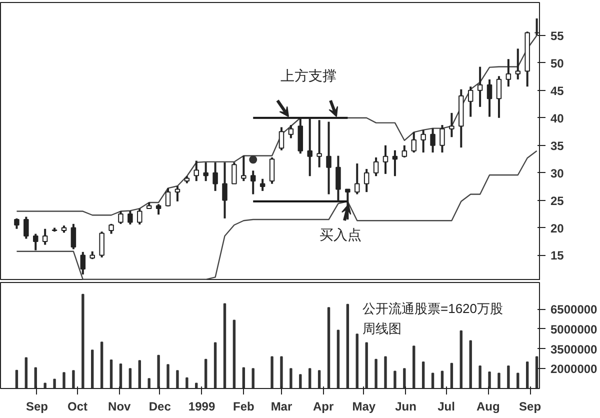 This screenshot has width=600, height=418. What do you see at coordinates (574, 309) in the screenshot?
I see `y-tick-label: 6500000` at bounding box center [574, 309].